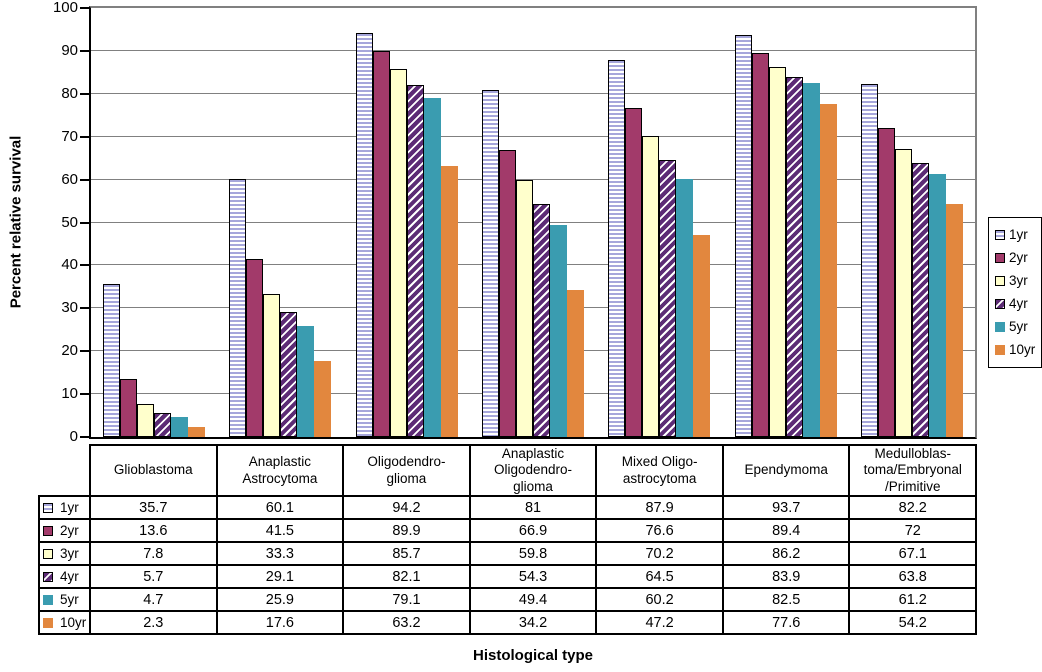  What do you see at coordinates (69, 599) in the screenshot?
I see `table-key-label: 5yr` at bounding box center [69, 599].